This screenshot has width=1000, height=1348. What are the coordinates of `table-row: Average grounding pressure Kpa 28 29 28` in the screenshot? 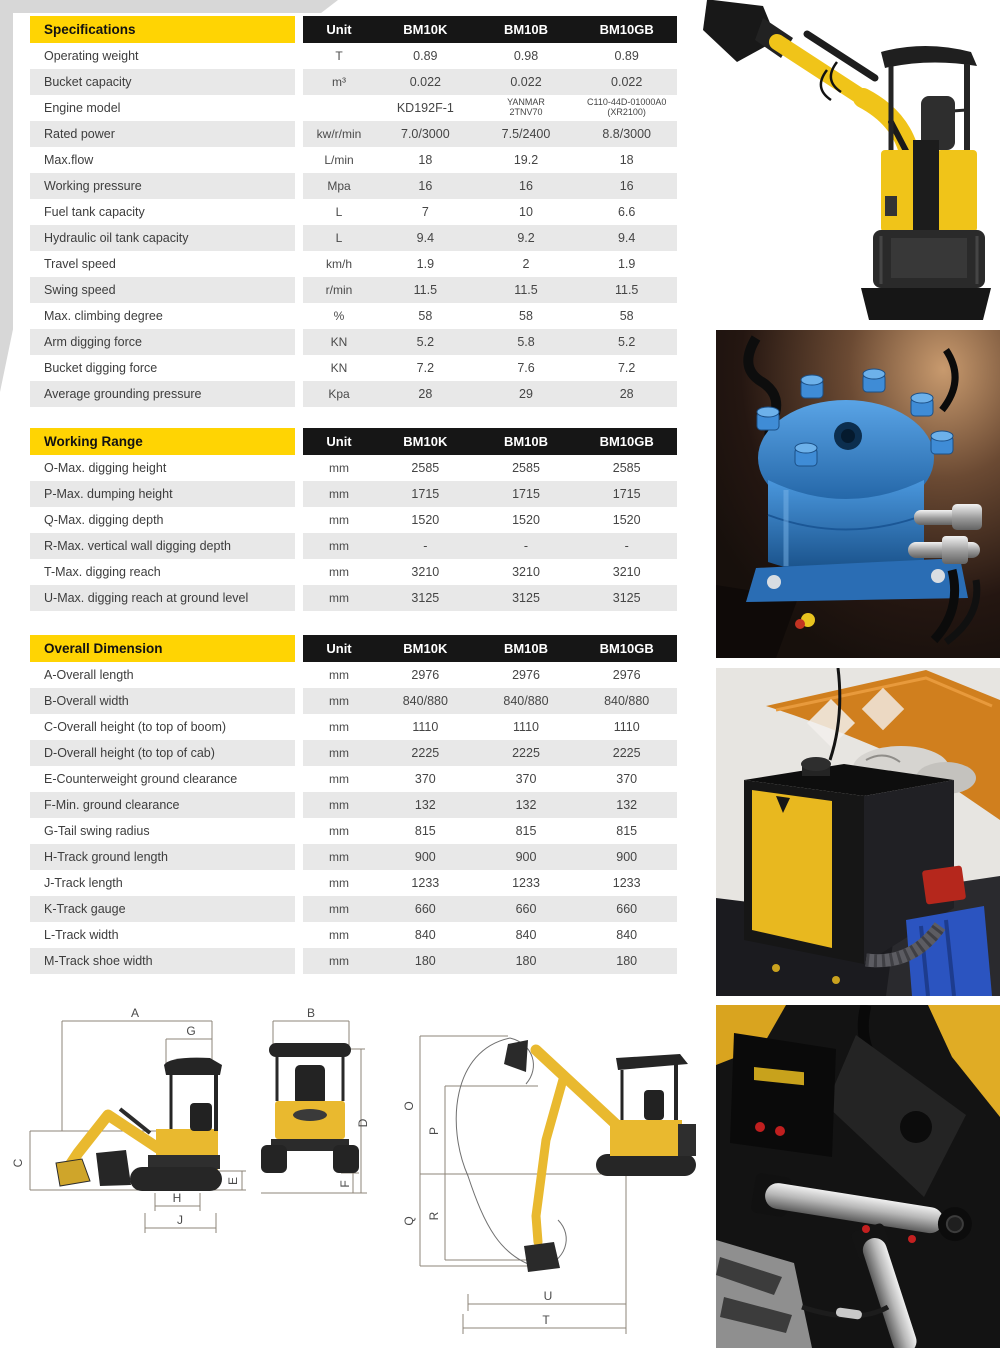 It's located at (353, 394).